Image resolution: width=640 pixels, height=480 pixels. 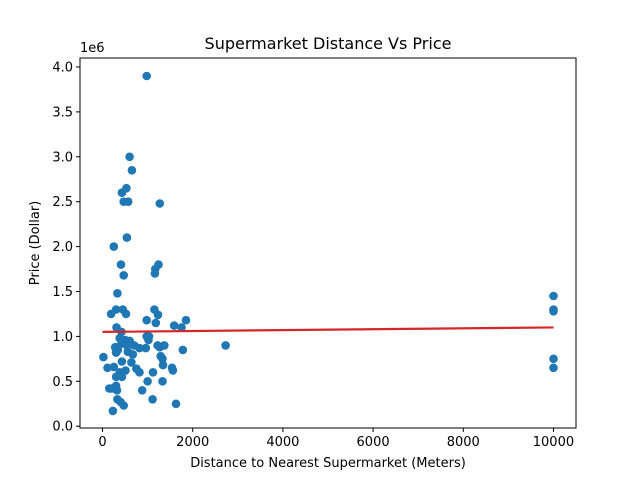 I want to click on y-tick-label: 1.5, so click(x=62, y=292).